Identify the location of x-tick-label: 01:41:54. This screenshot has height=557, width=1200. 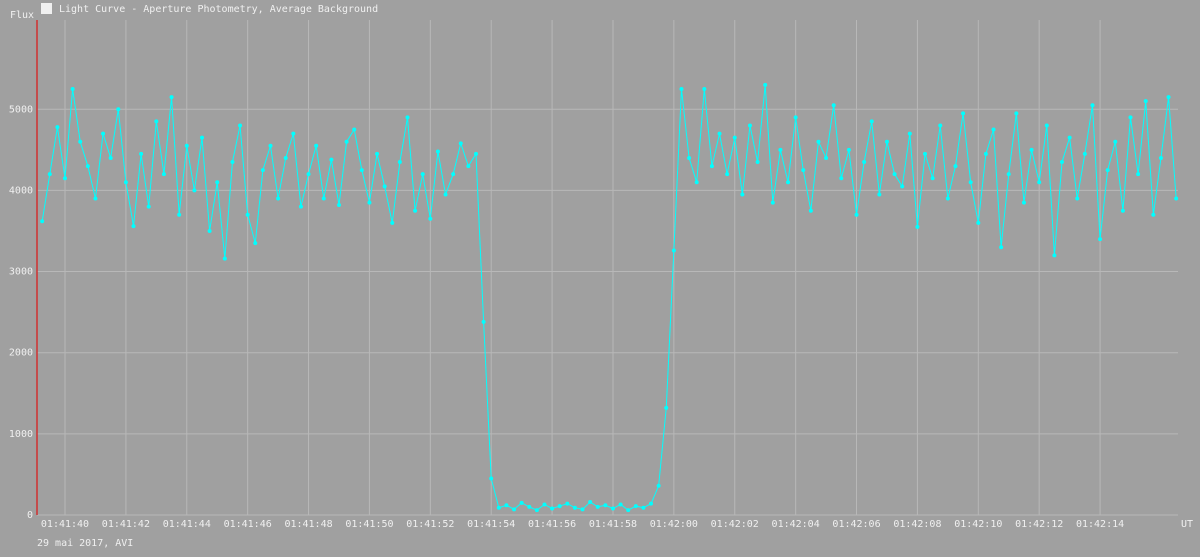
(491, 524).